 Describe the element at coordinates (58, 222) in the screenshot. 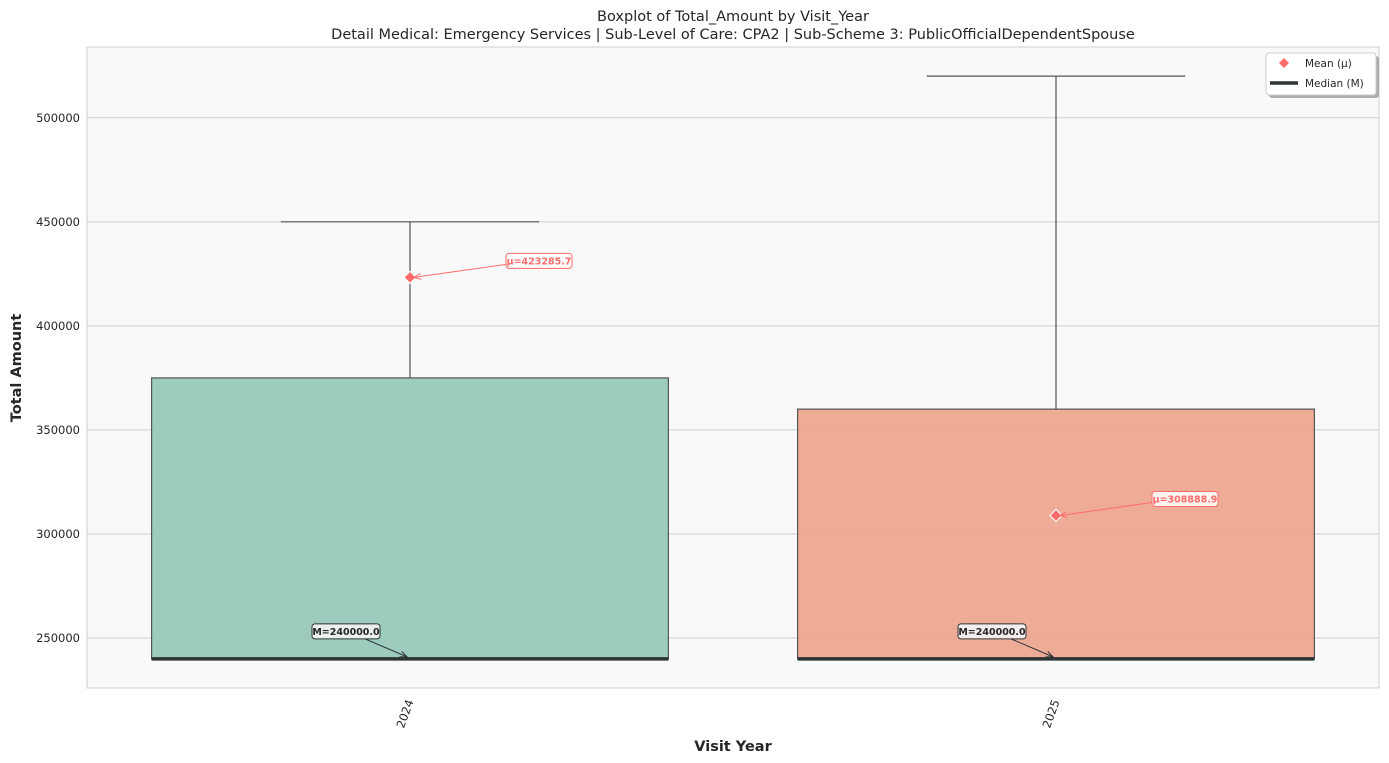

I see `y-tick-label: 450000` at that location.